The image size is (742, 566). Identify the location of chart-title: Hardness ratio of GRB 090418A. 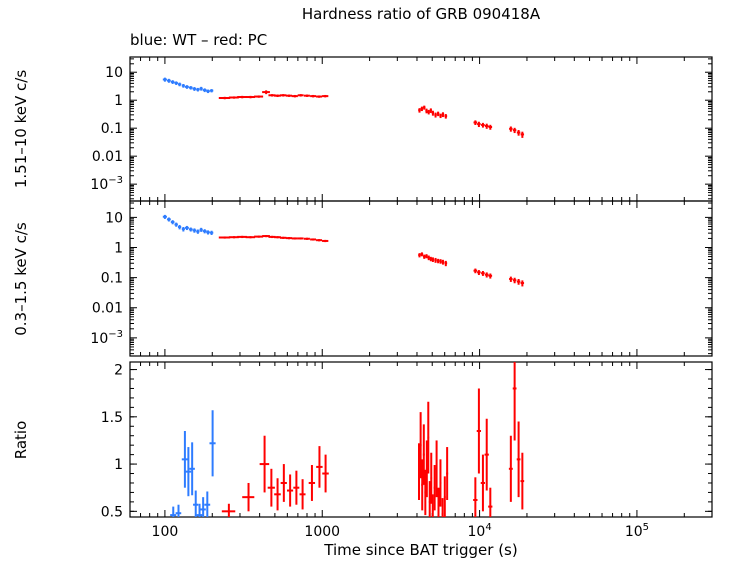
(421, 14).